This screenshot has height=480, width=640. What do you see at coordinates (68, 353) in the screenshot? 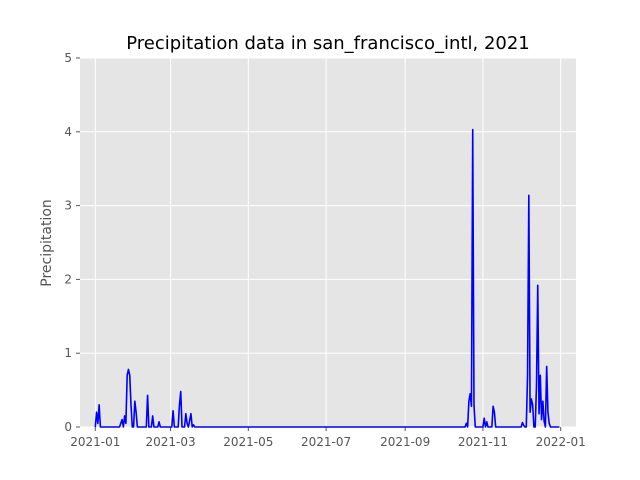
I see `y-tick-label: 1` at bounding box center [68, 353].